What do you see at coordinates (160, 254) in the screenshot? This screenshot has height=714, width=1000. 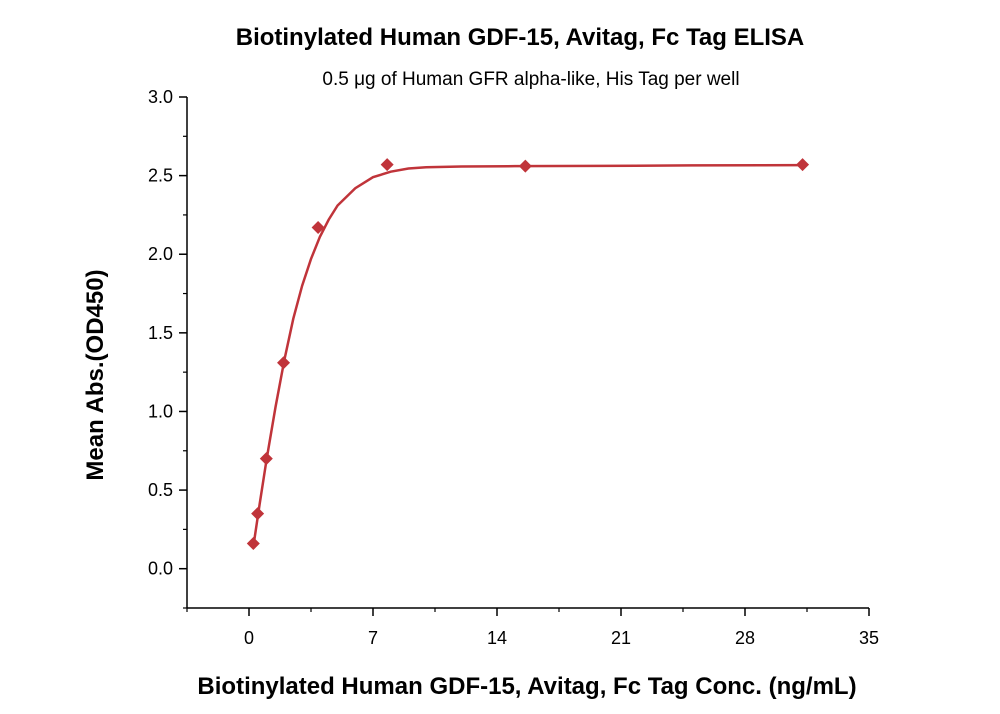 I see `y-tick-label: 2.0` at bounding box center [160, 254].